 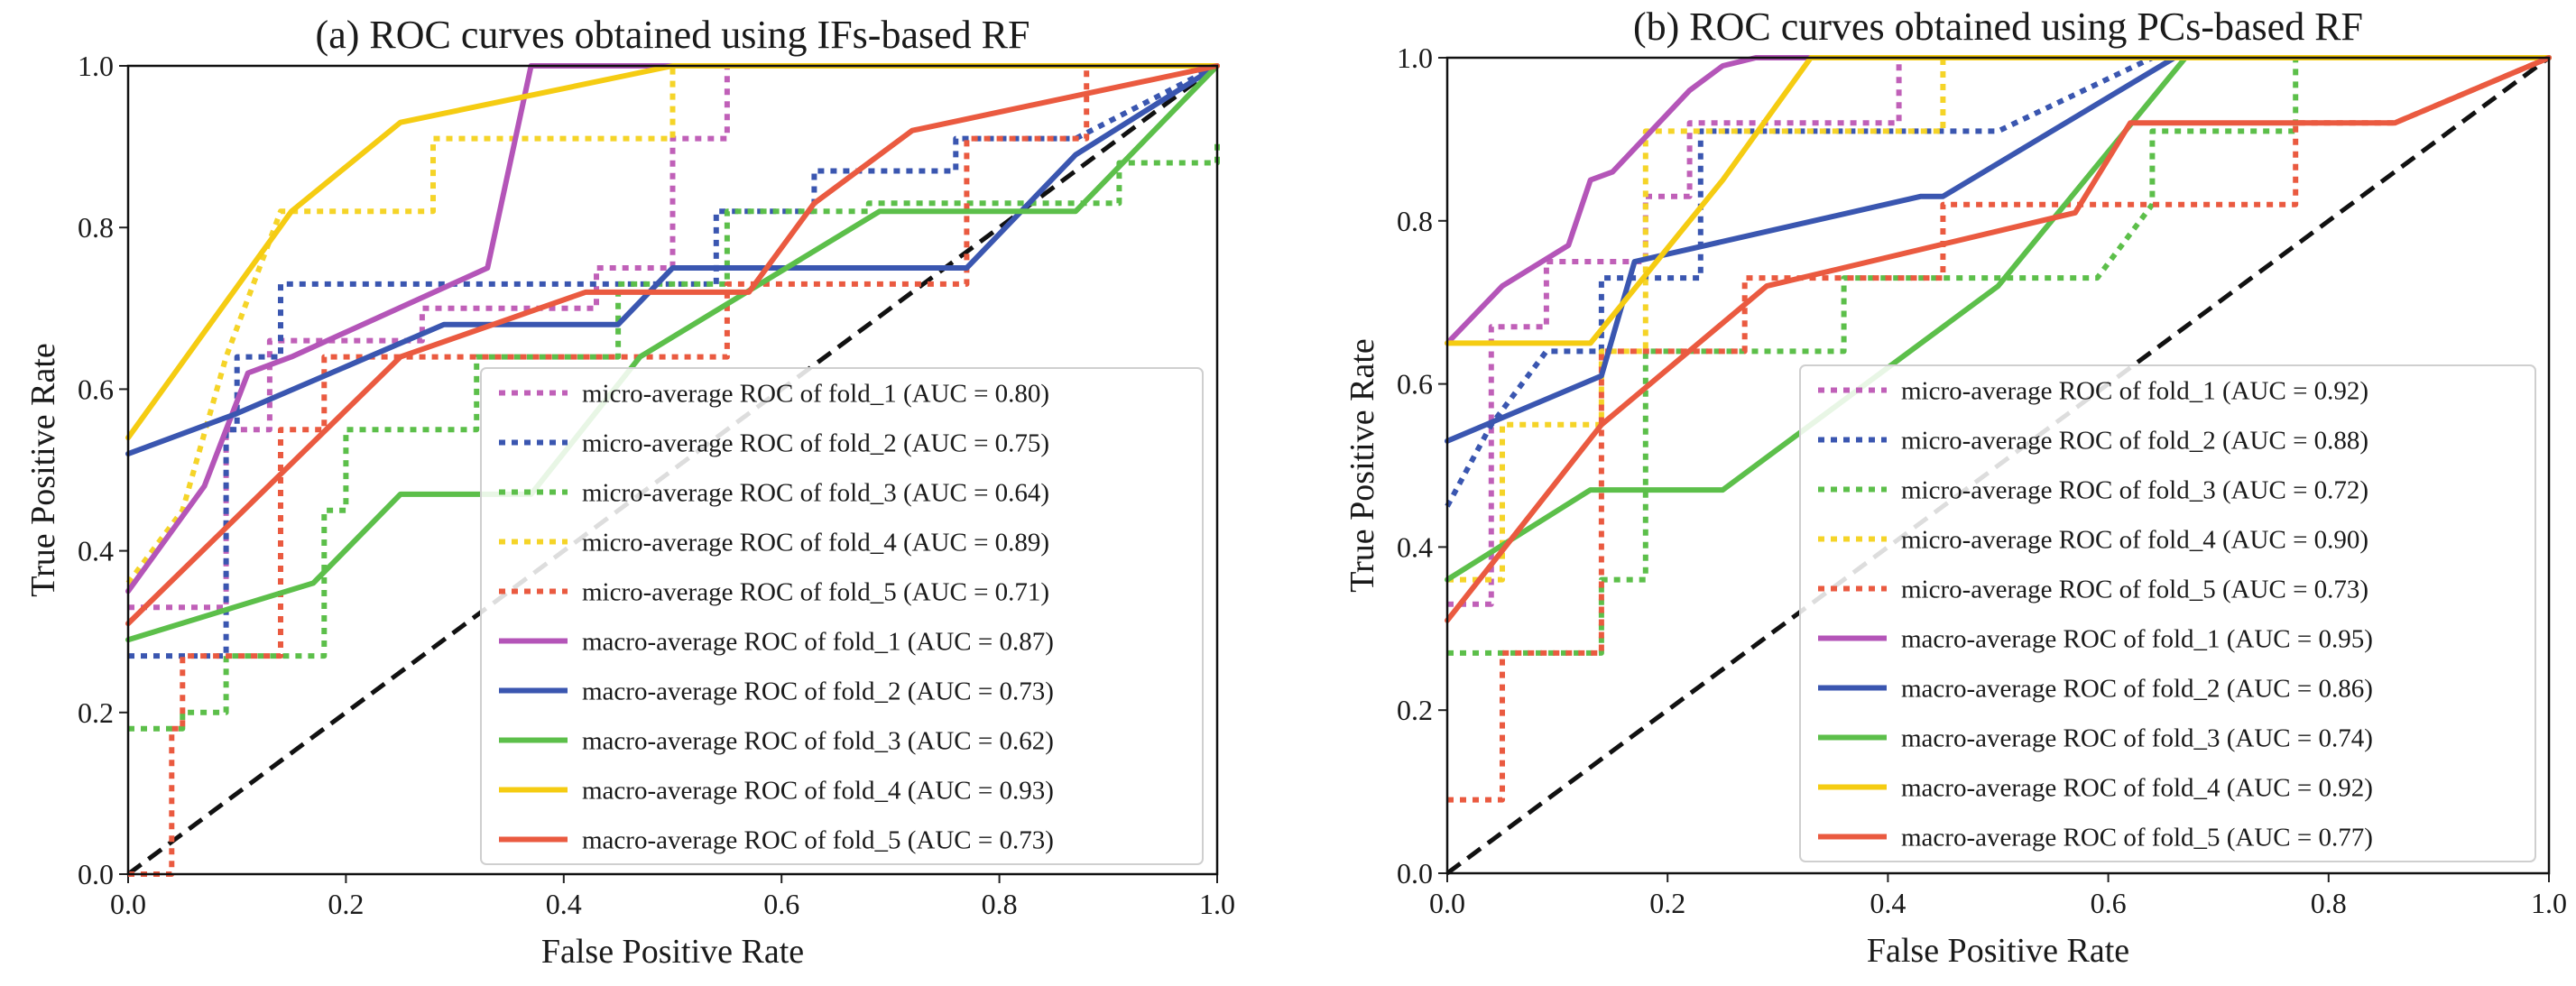 I want to click on legend-label-macro-fold-4: macro-average ROC of fold_4 (AUC = 0.92), so click(x=2137, y=788).